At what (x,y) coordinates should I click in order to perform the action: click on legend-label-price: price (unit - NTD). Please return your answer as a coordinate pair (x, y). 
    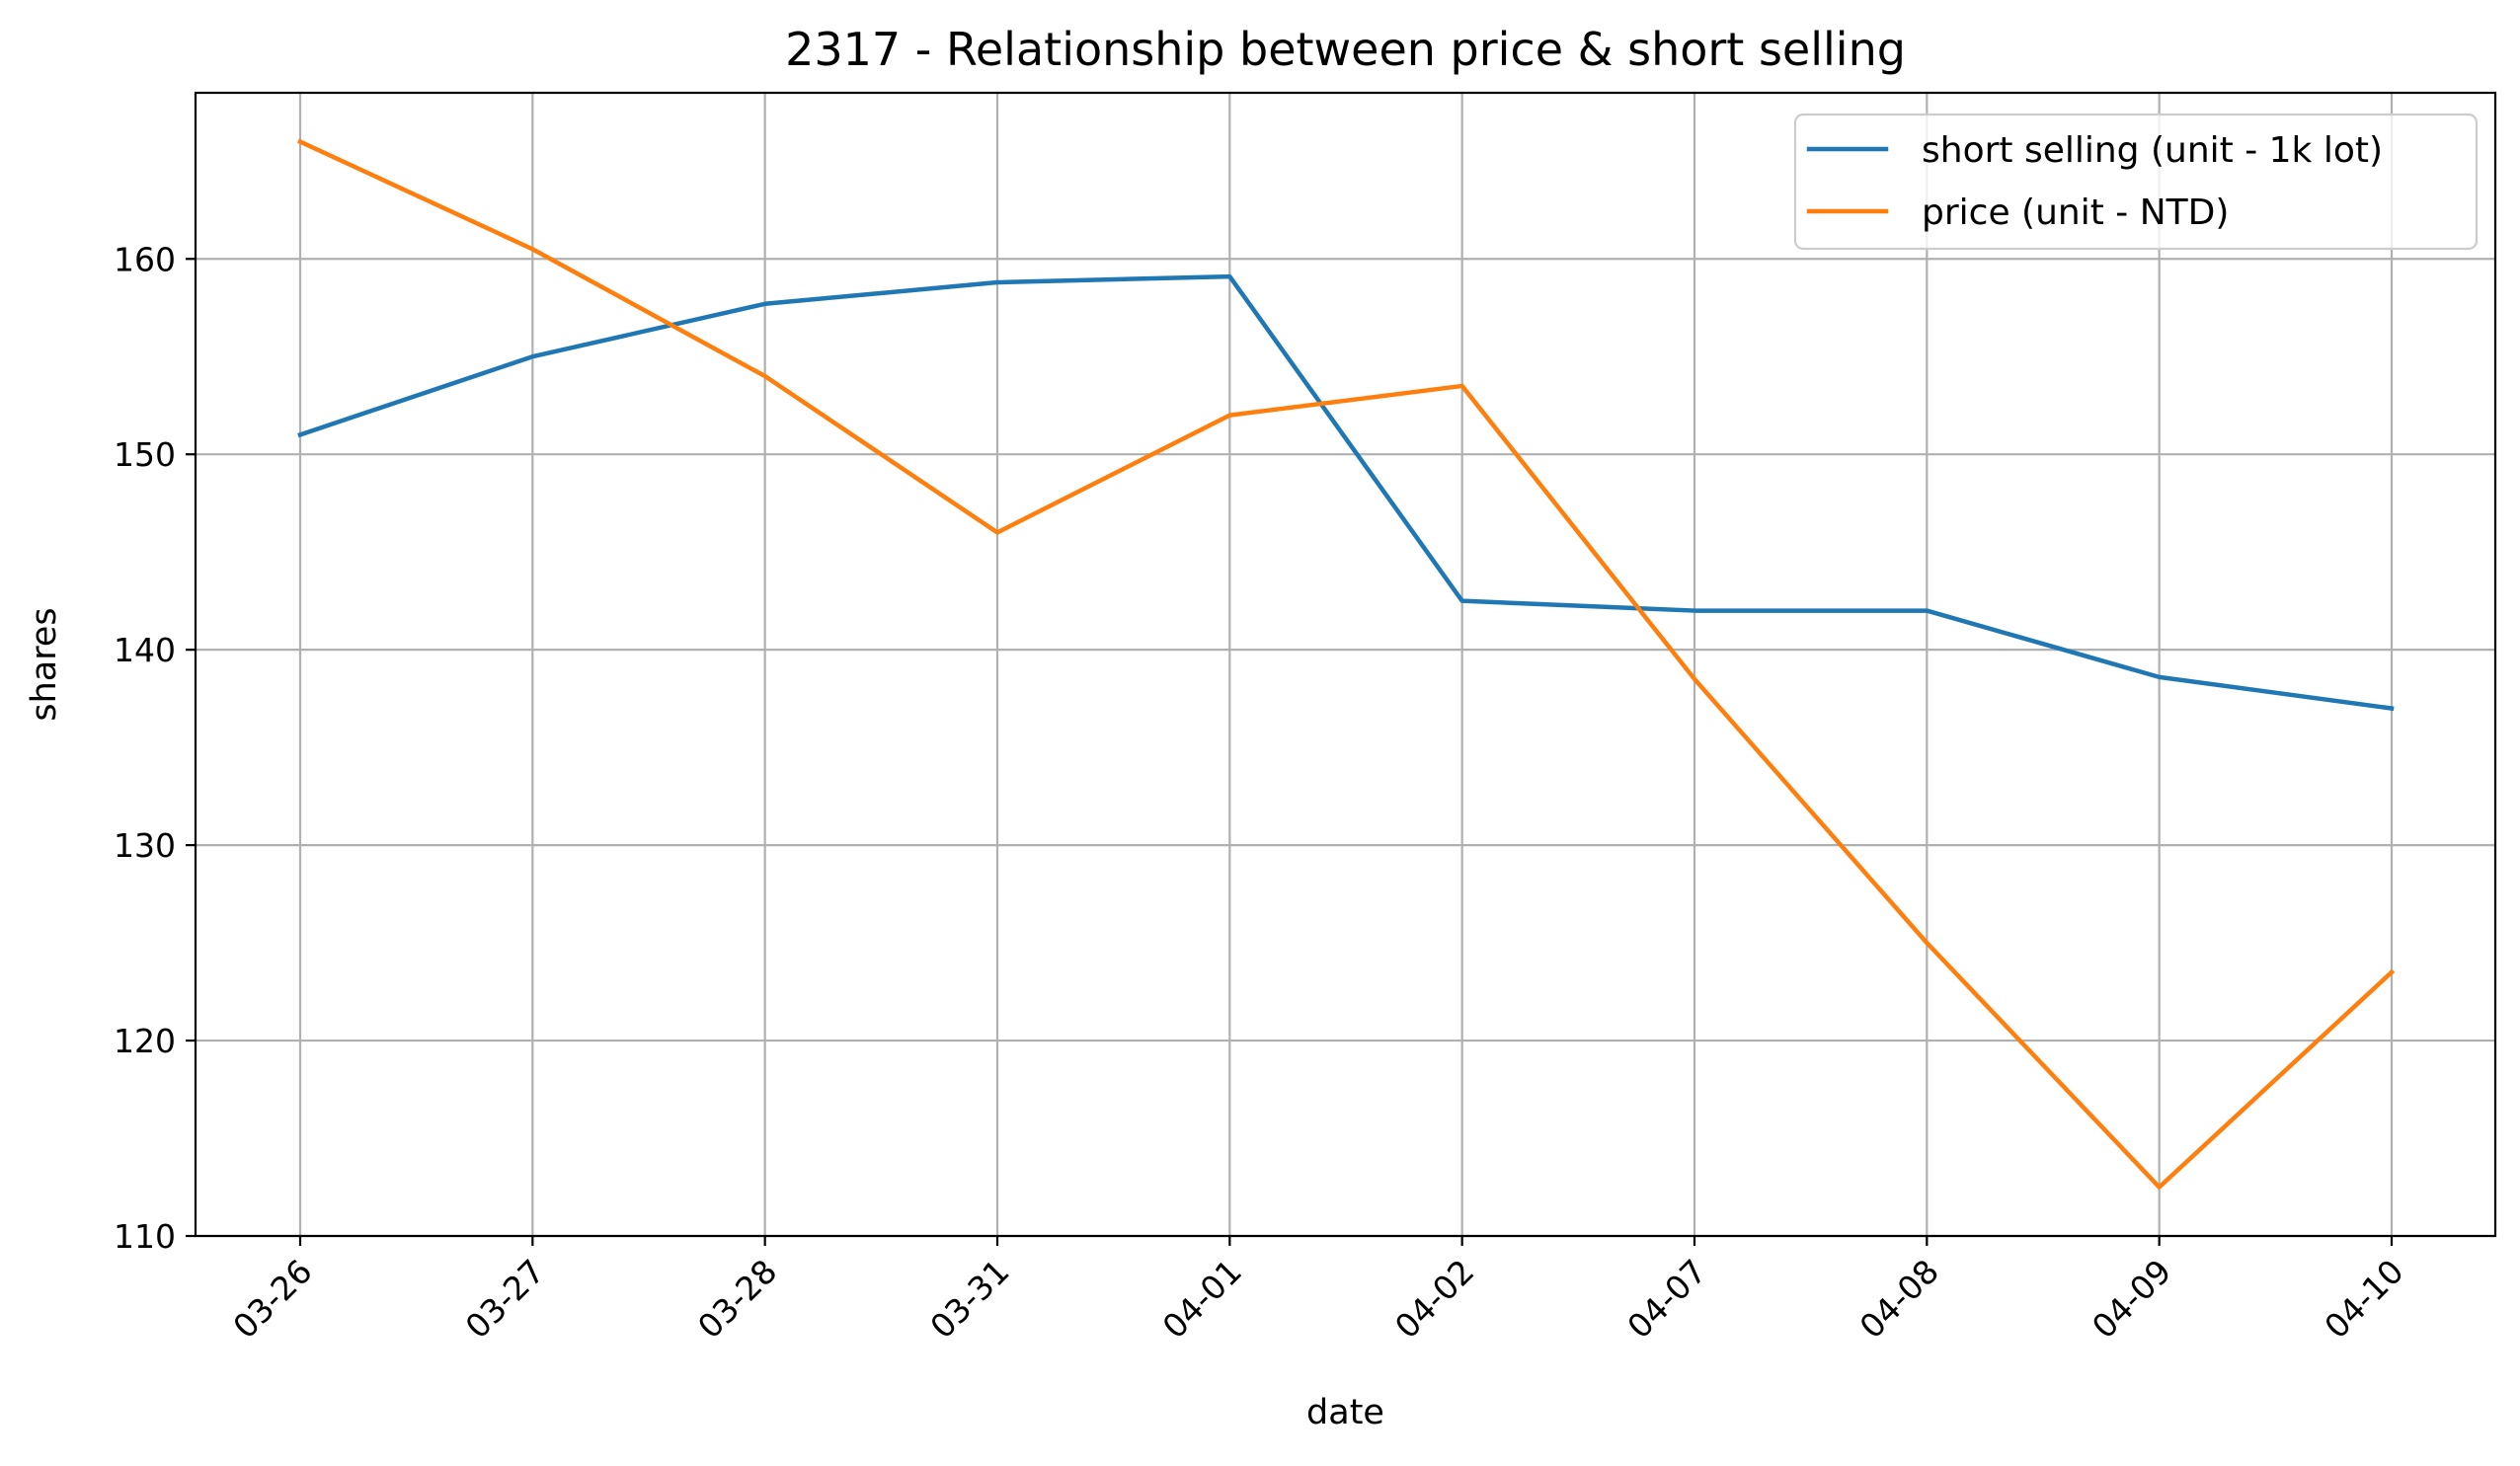
    Looking at the image, I should click on (2075, 213).